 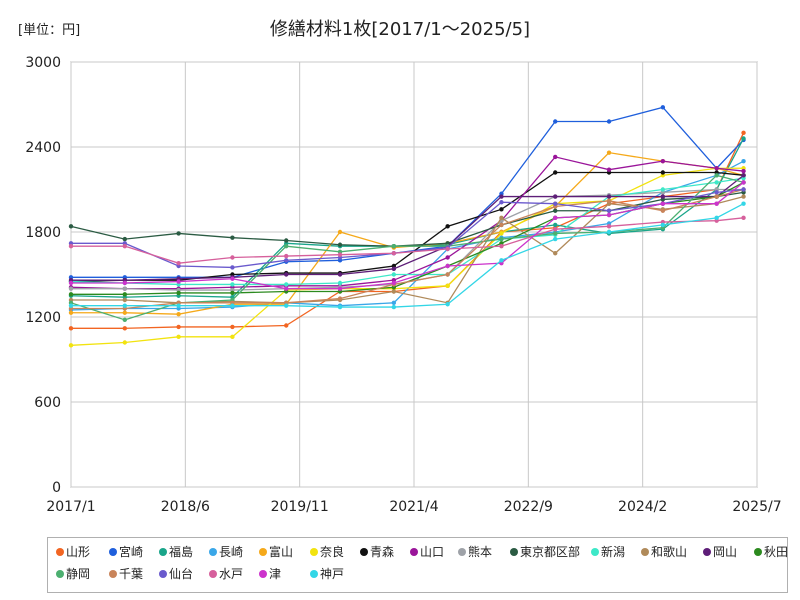 I want to click on legend-label: 山形, so click(x=78, y=552).